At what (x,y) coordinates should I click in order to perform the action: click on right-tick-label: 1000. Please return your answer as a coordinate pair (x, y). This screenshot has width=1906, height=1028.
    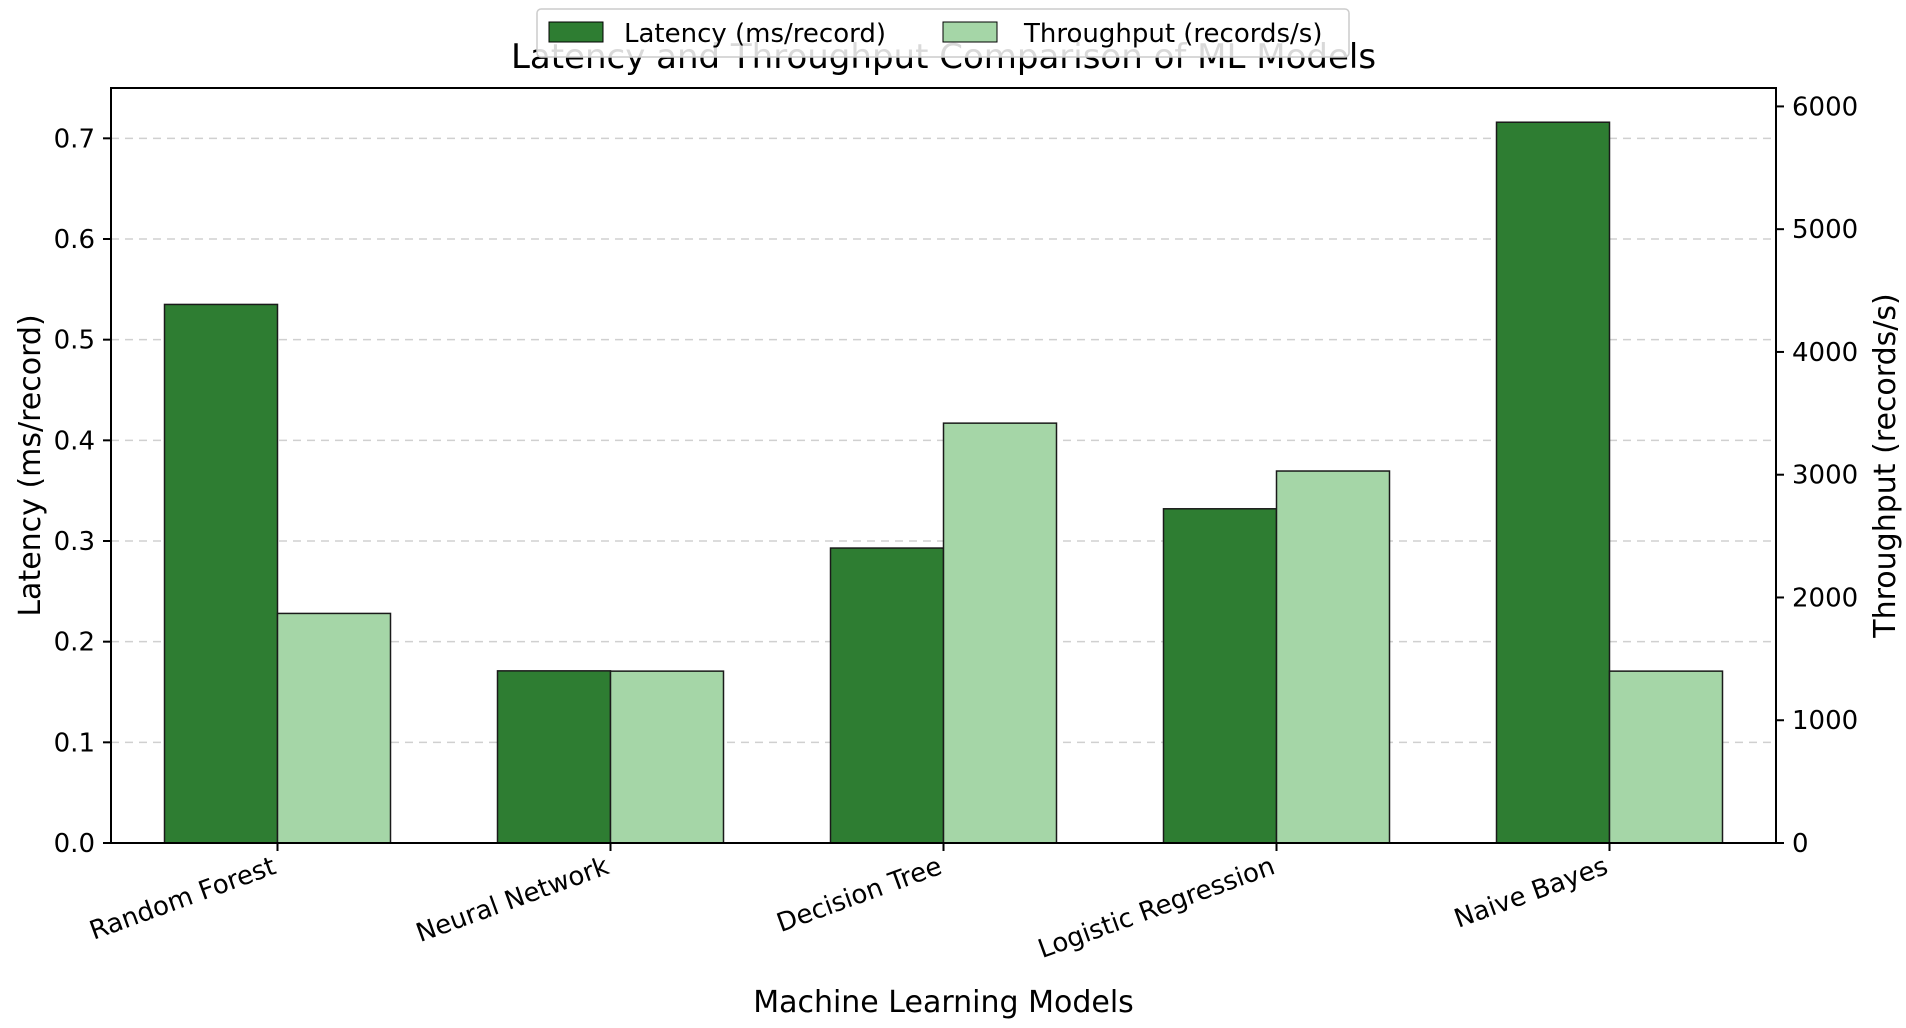
    Looking at the image, I should click on (1825, 721).